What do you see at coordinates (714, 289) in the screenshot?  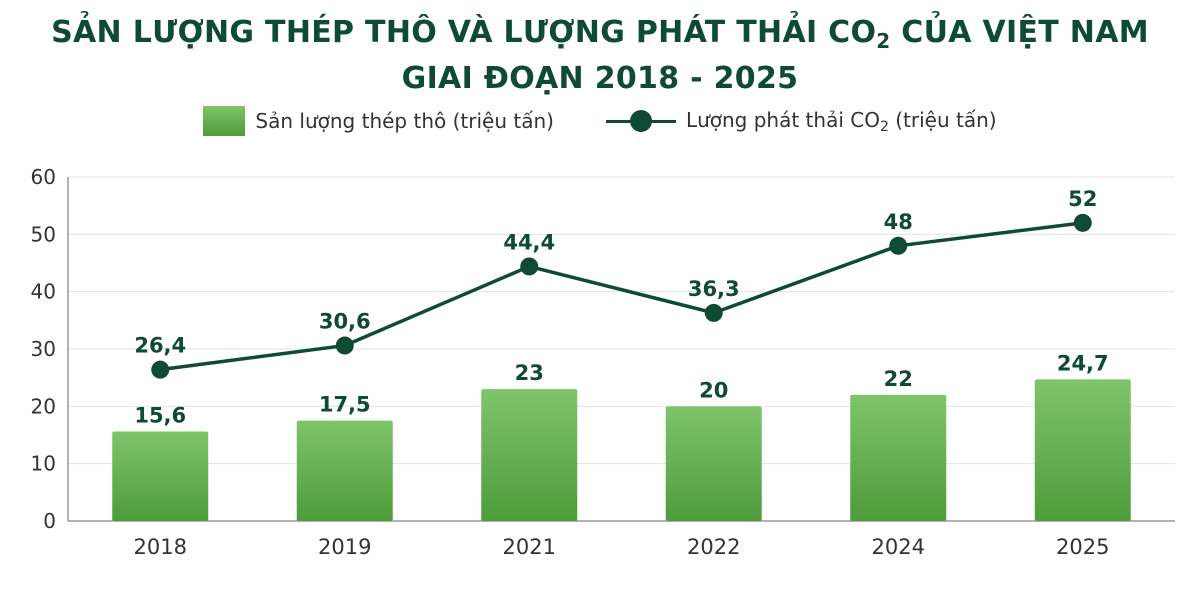 I see `emission-value-label: 36,3` at bounding box center [714, 289].